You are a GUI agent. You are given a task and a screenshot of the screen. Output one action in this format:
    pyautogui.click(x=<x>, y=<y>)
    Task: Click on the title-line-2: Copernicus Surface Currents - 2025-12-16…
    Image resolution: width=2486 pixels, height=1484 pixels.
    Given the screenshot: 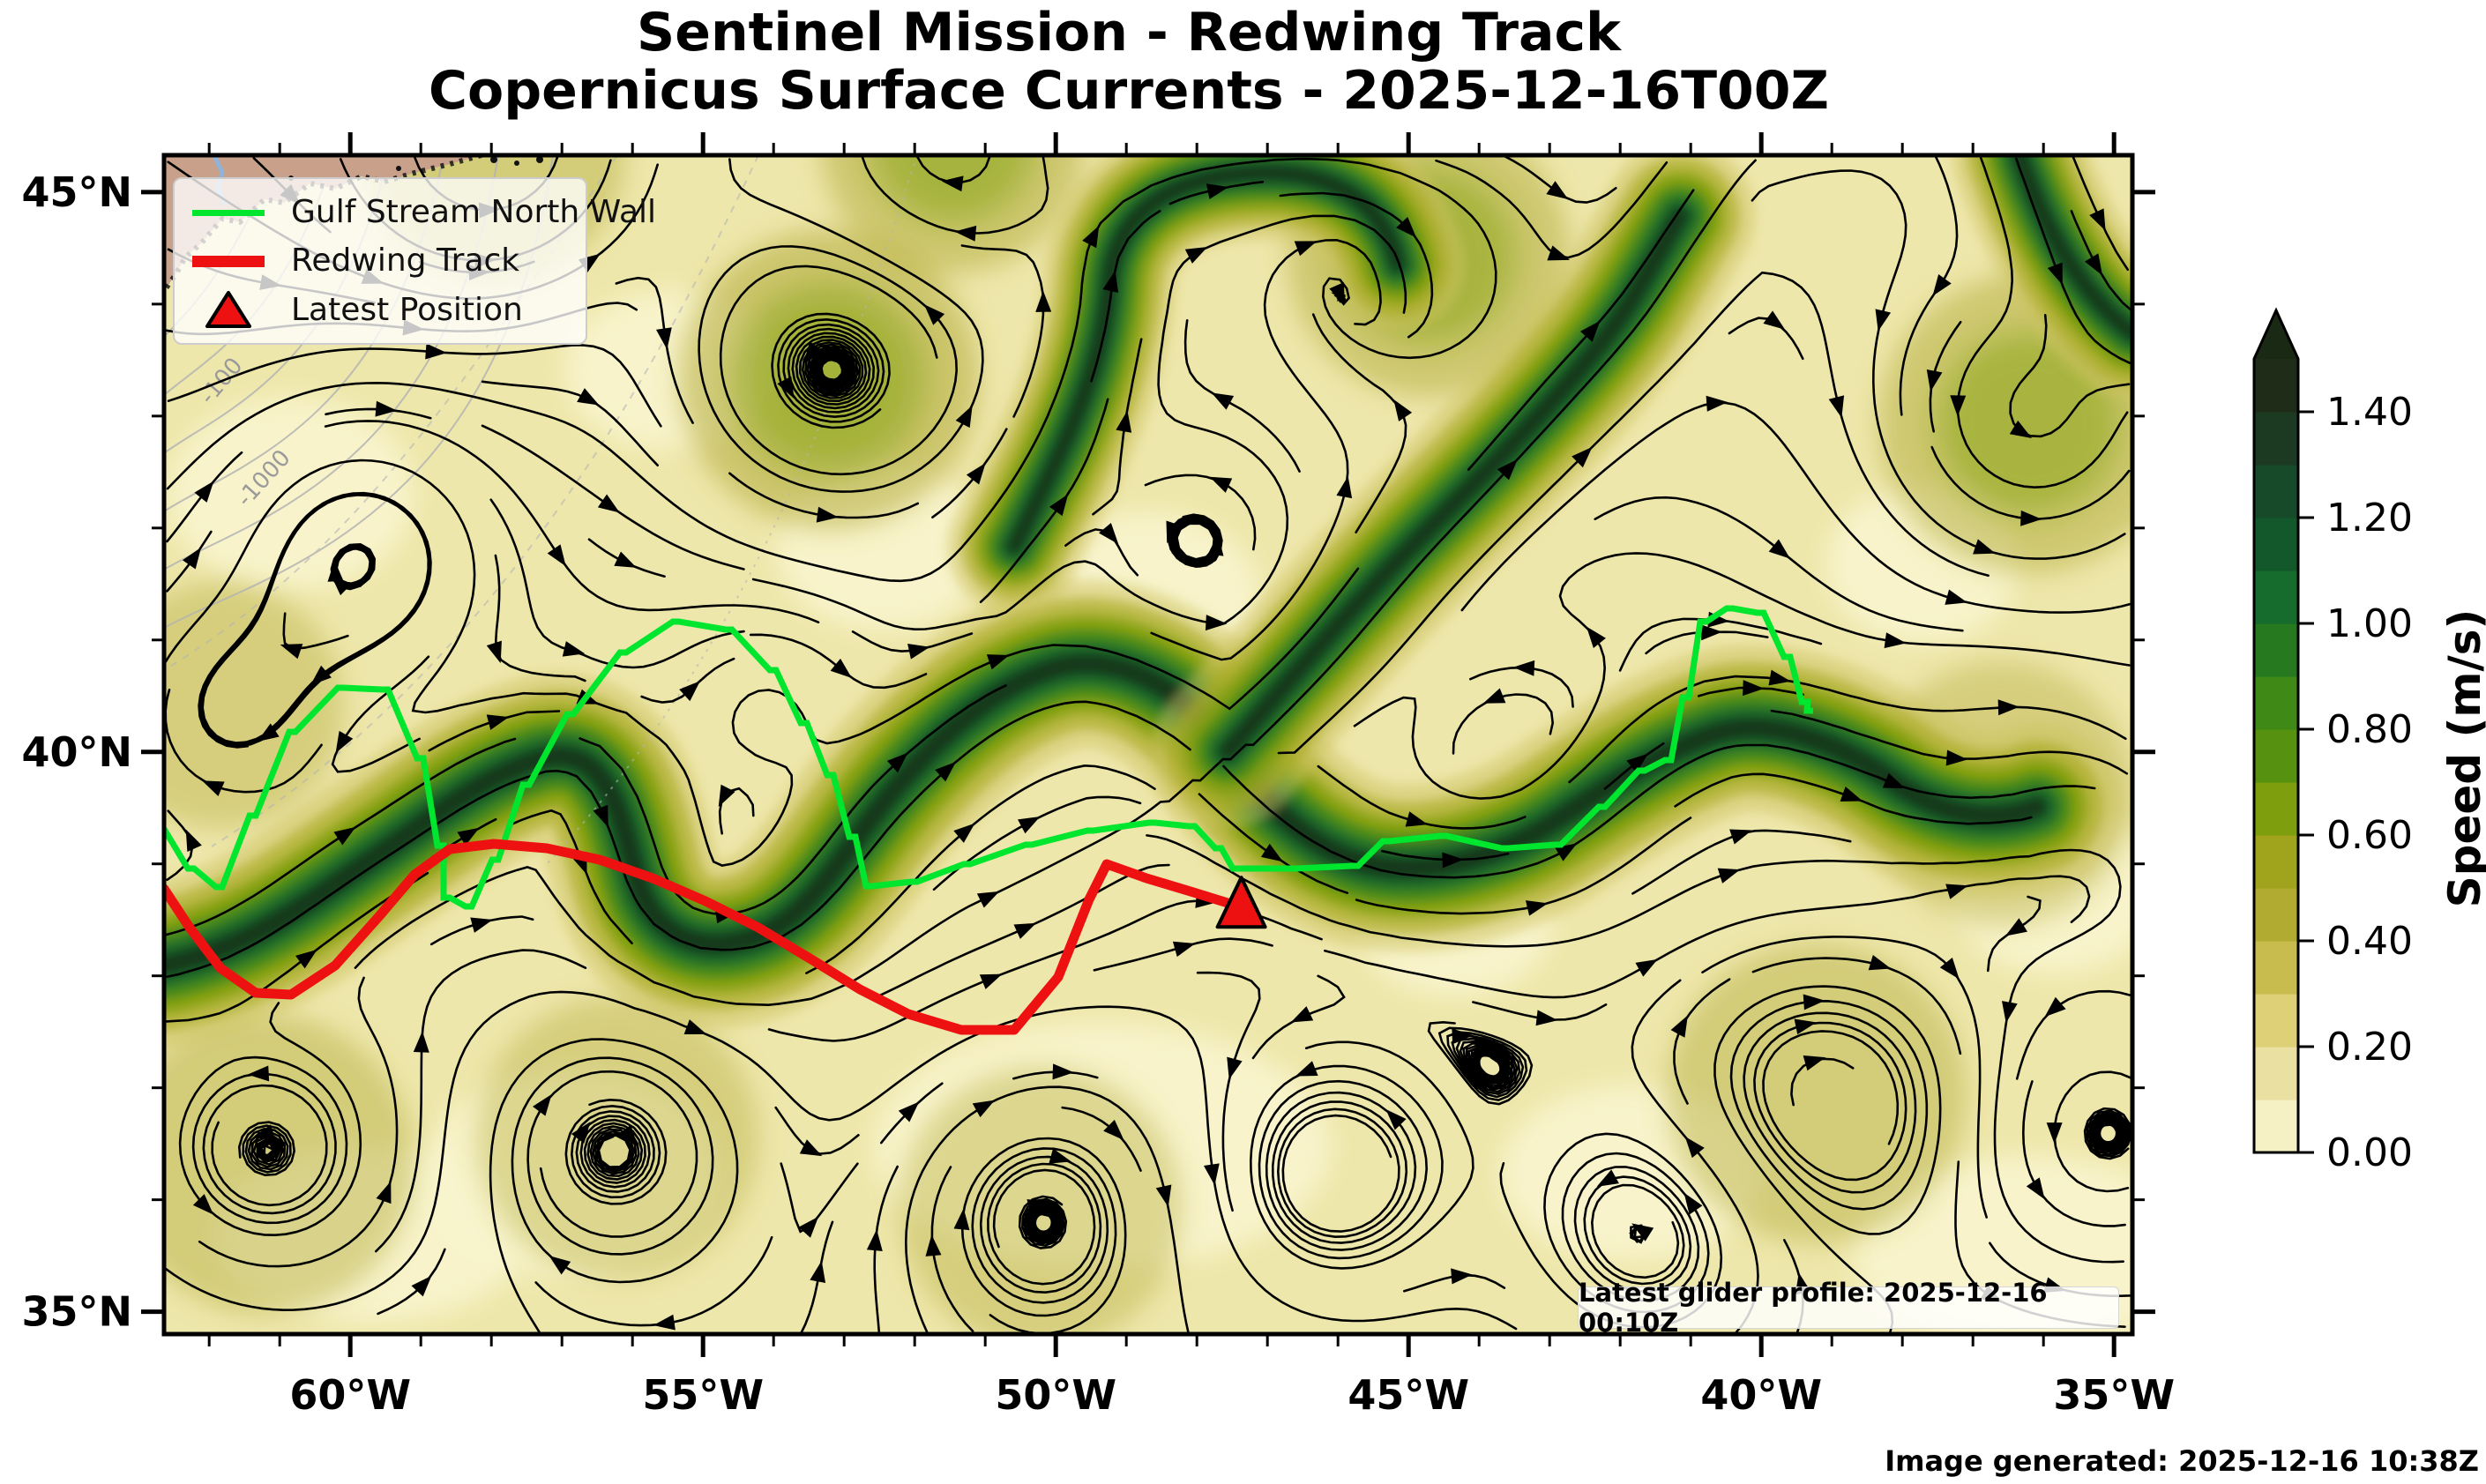 What is the action you would take?
    pyautogui.click(x=1129, y=91)
    